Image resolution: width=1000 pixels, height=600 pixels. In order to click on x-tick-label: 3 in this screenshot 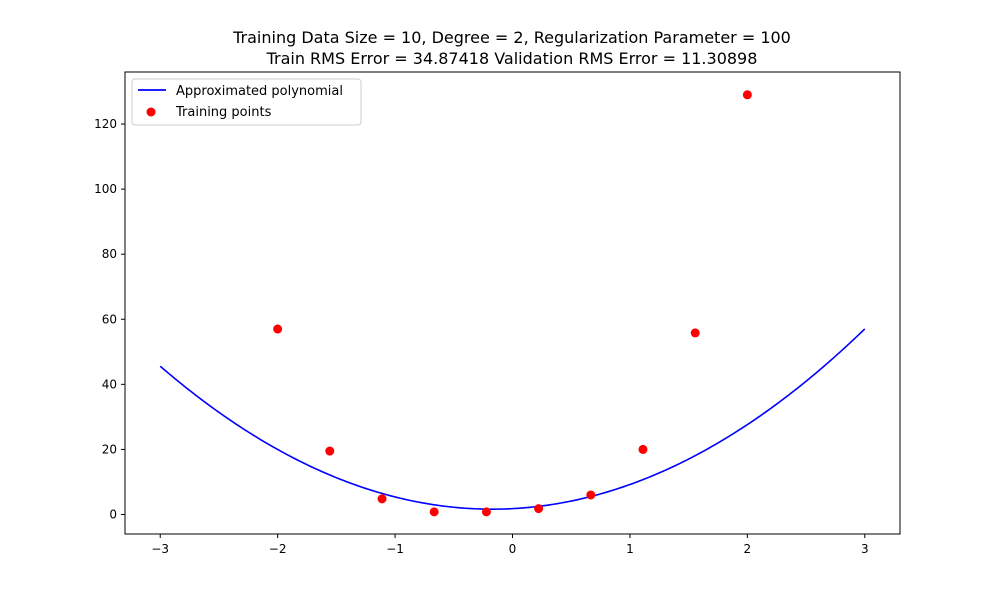, I will do `click(865, 549)`.